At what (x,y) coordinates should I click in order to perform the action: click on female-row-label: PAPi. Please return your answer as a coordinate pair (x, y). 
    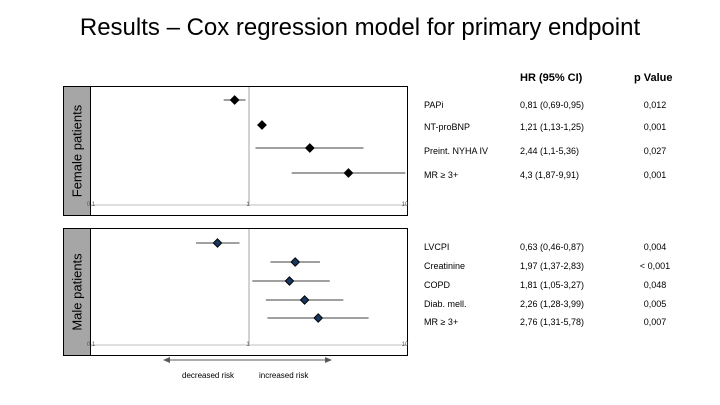
    Looking at the image, I should click on (434, 105).